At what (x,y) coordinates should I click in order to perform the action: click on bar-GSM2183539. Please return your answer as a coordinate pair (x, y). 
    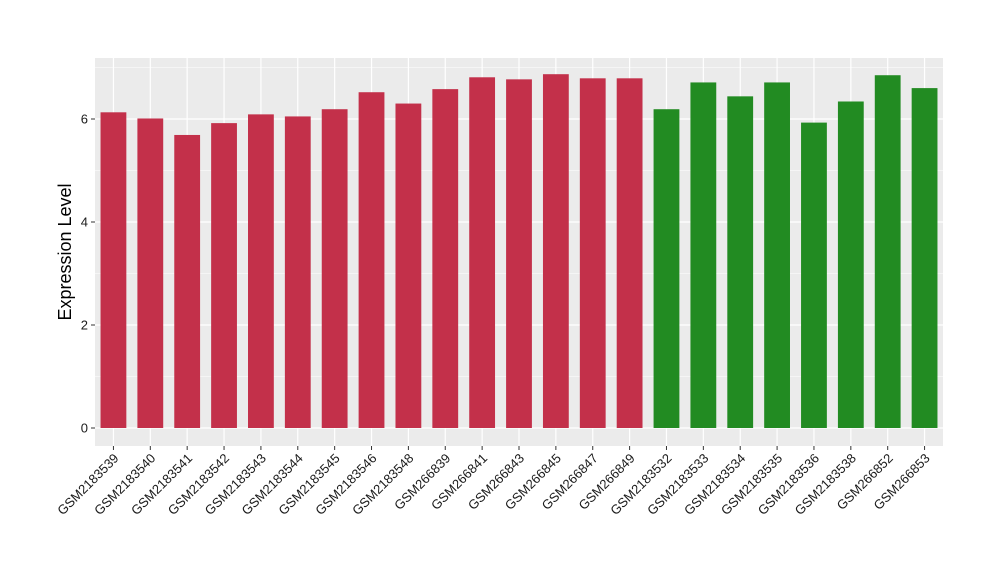
    Looking at the image, I should click on (113, 270).